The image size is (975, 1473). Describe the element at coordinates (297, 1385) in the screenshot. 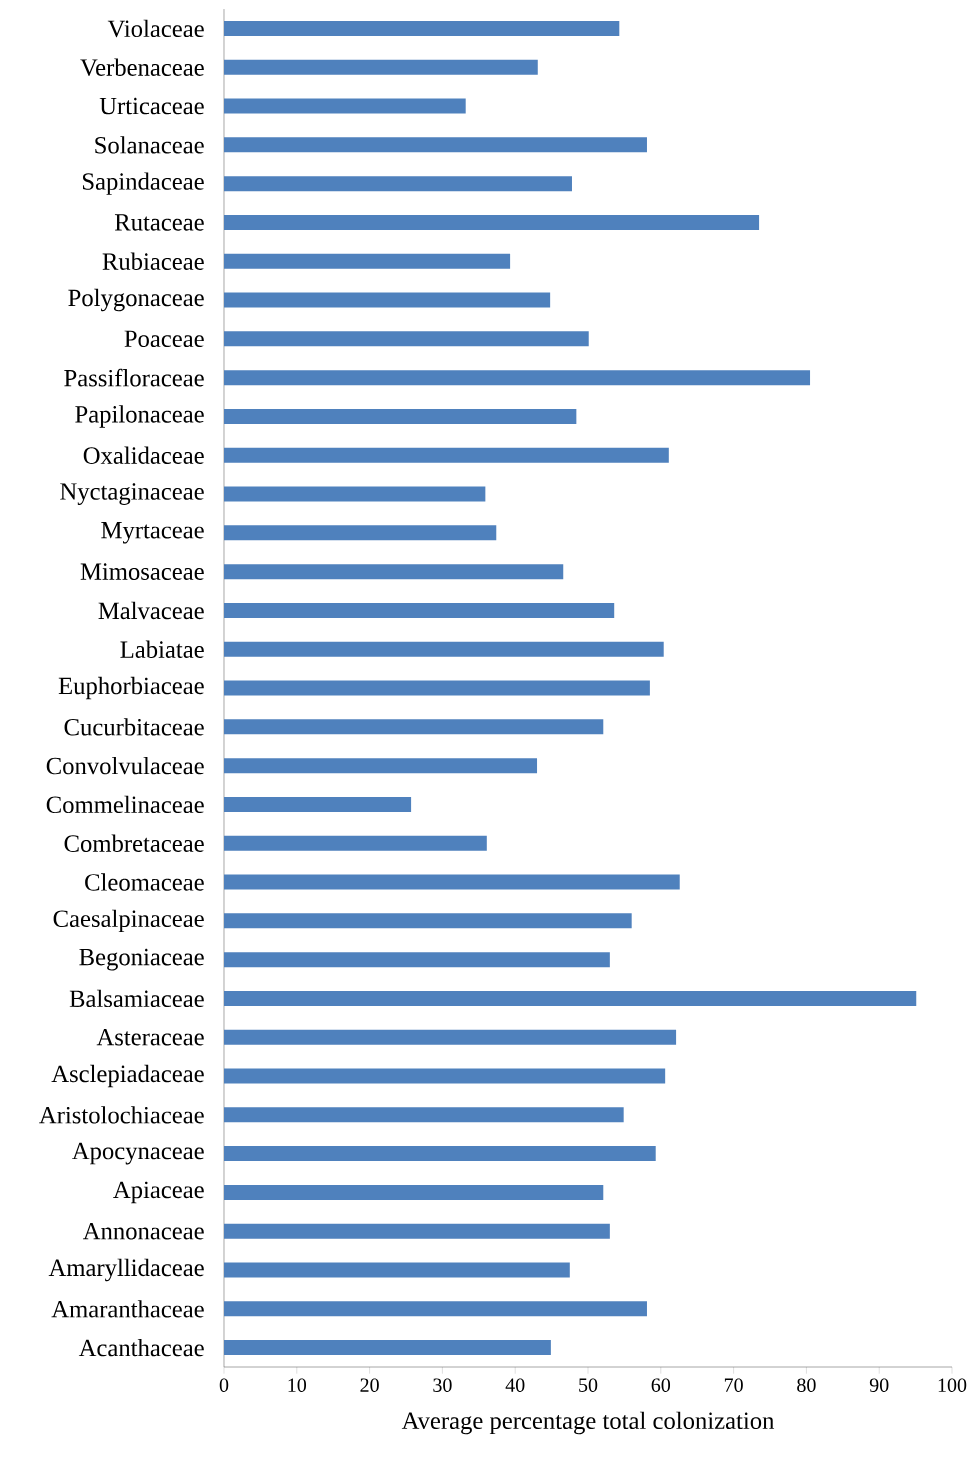

I see `x-tick-label: 10` at that location.